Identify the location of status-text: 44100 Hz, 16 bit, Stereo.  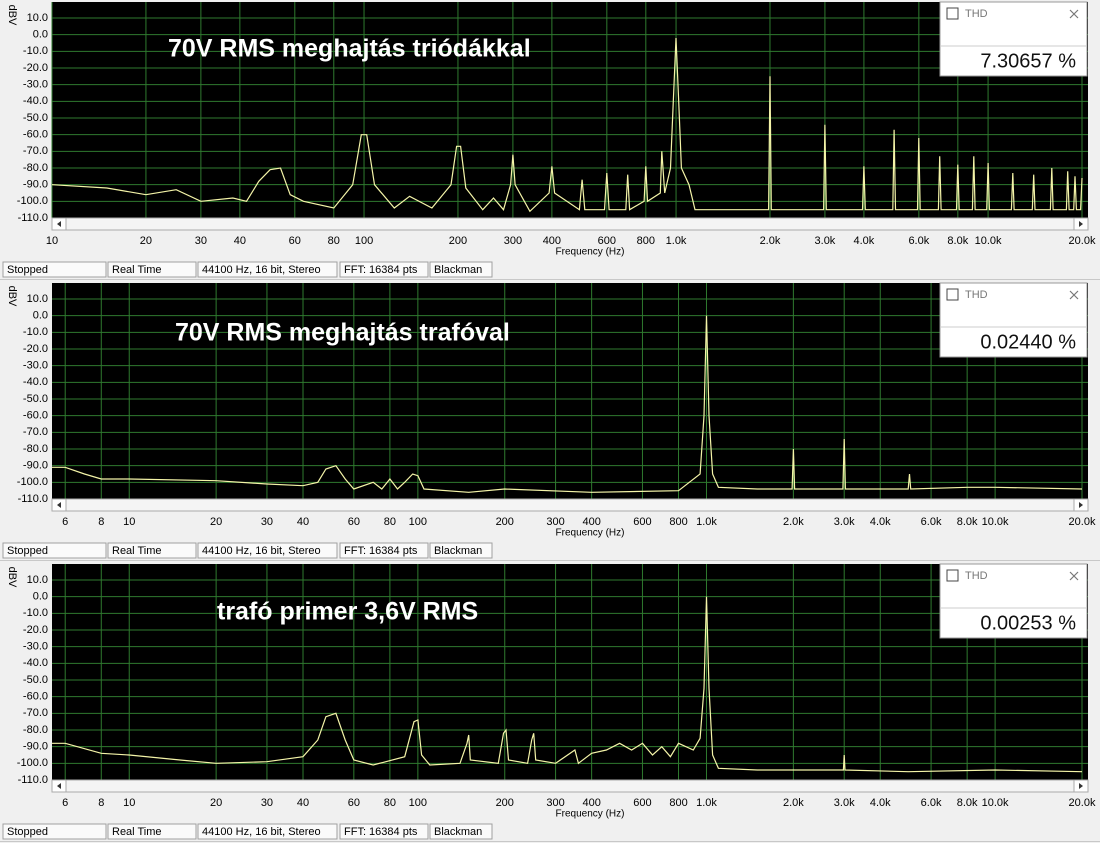
(261, 551).